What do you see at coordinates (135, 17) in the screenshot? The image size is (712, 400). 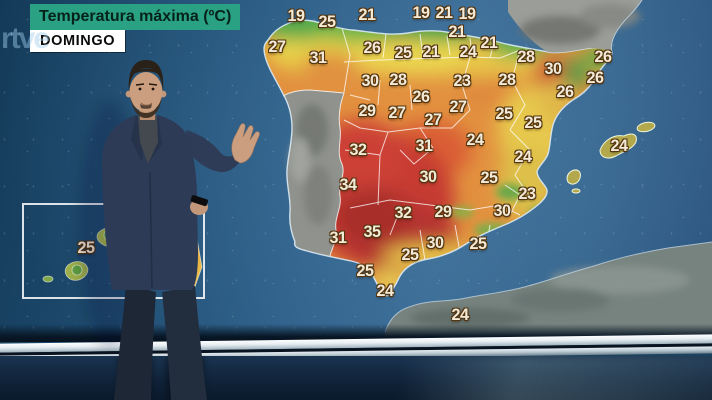 I see `forecast-title-banner: Temperatura máxima (ºC)` at bounding box center [135, 17].